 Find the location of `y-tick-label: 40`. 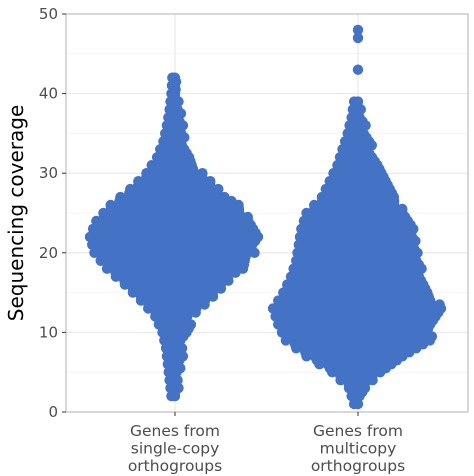

y-tick-label: 40 is located at coordinates (48, 94).